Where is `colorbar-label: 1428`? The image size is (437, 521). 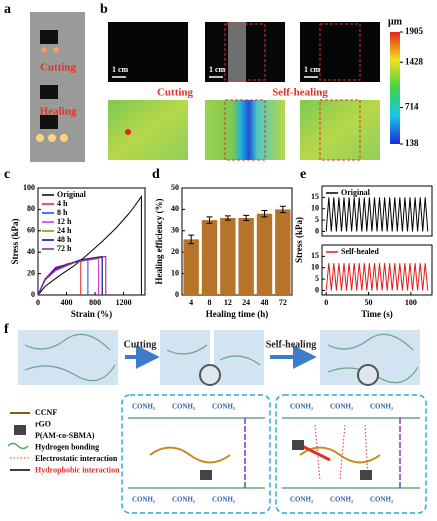
colorbar-label: 1428 is located at coordinates (414, 61).